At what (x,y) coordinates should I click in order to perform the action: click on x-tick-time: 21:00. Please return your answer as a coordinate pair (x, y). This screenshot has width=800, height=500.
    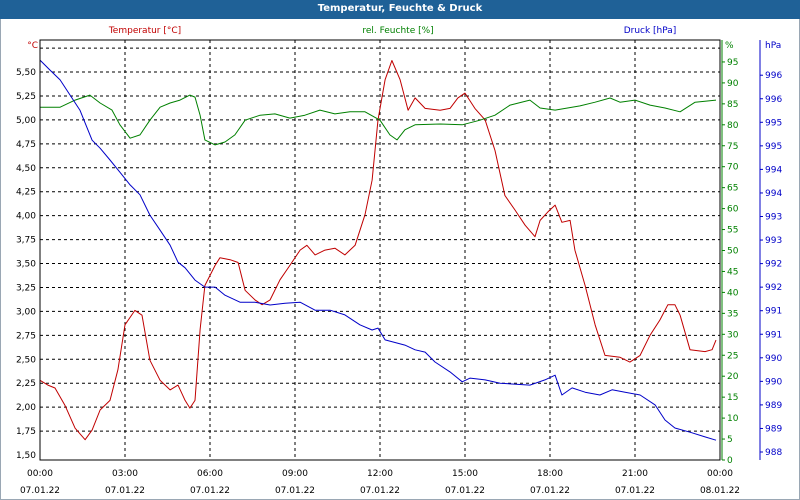
    Looking at the image, I should click on (635, 474).